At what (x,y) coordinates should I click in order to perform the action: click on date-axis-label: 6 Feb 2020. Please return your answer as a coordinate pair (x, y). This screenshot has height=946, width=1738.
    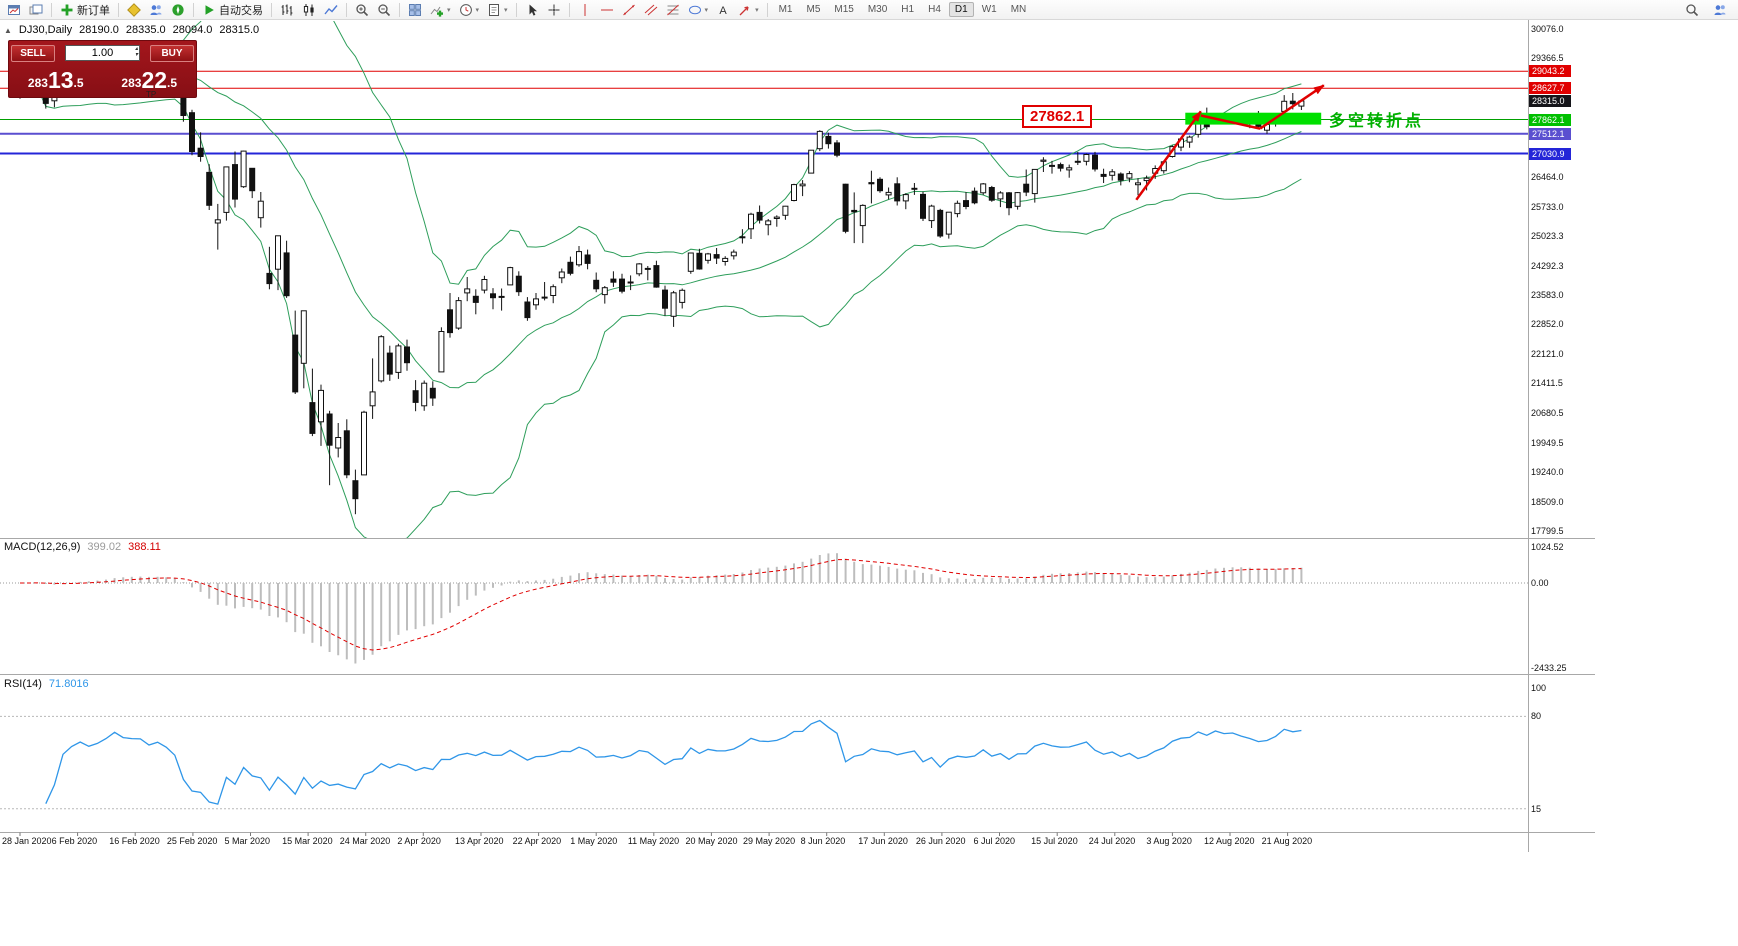
    Looking at the image, I should click on (74, 841).